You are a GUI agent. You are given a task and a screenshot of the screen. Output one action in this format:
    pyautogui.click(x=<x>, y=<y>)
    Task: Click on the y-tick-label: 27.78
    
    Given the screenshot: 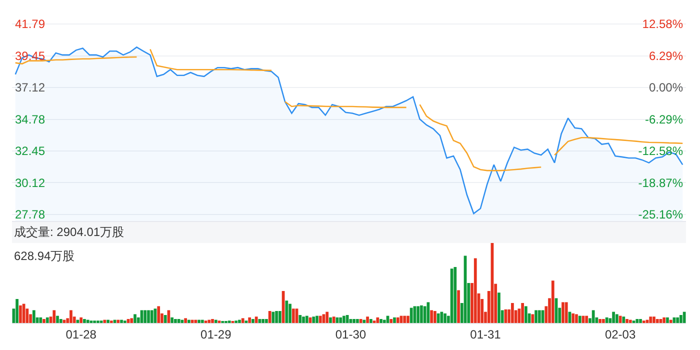 What is the action you would take?
    pyautogui.click(x=30, y=215)
    